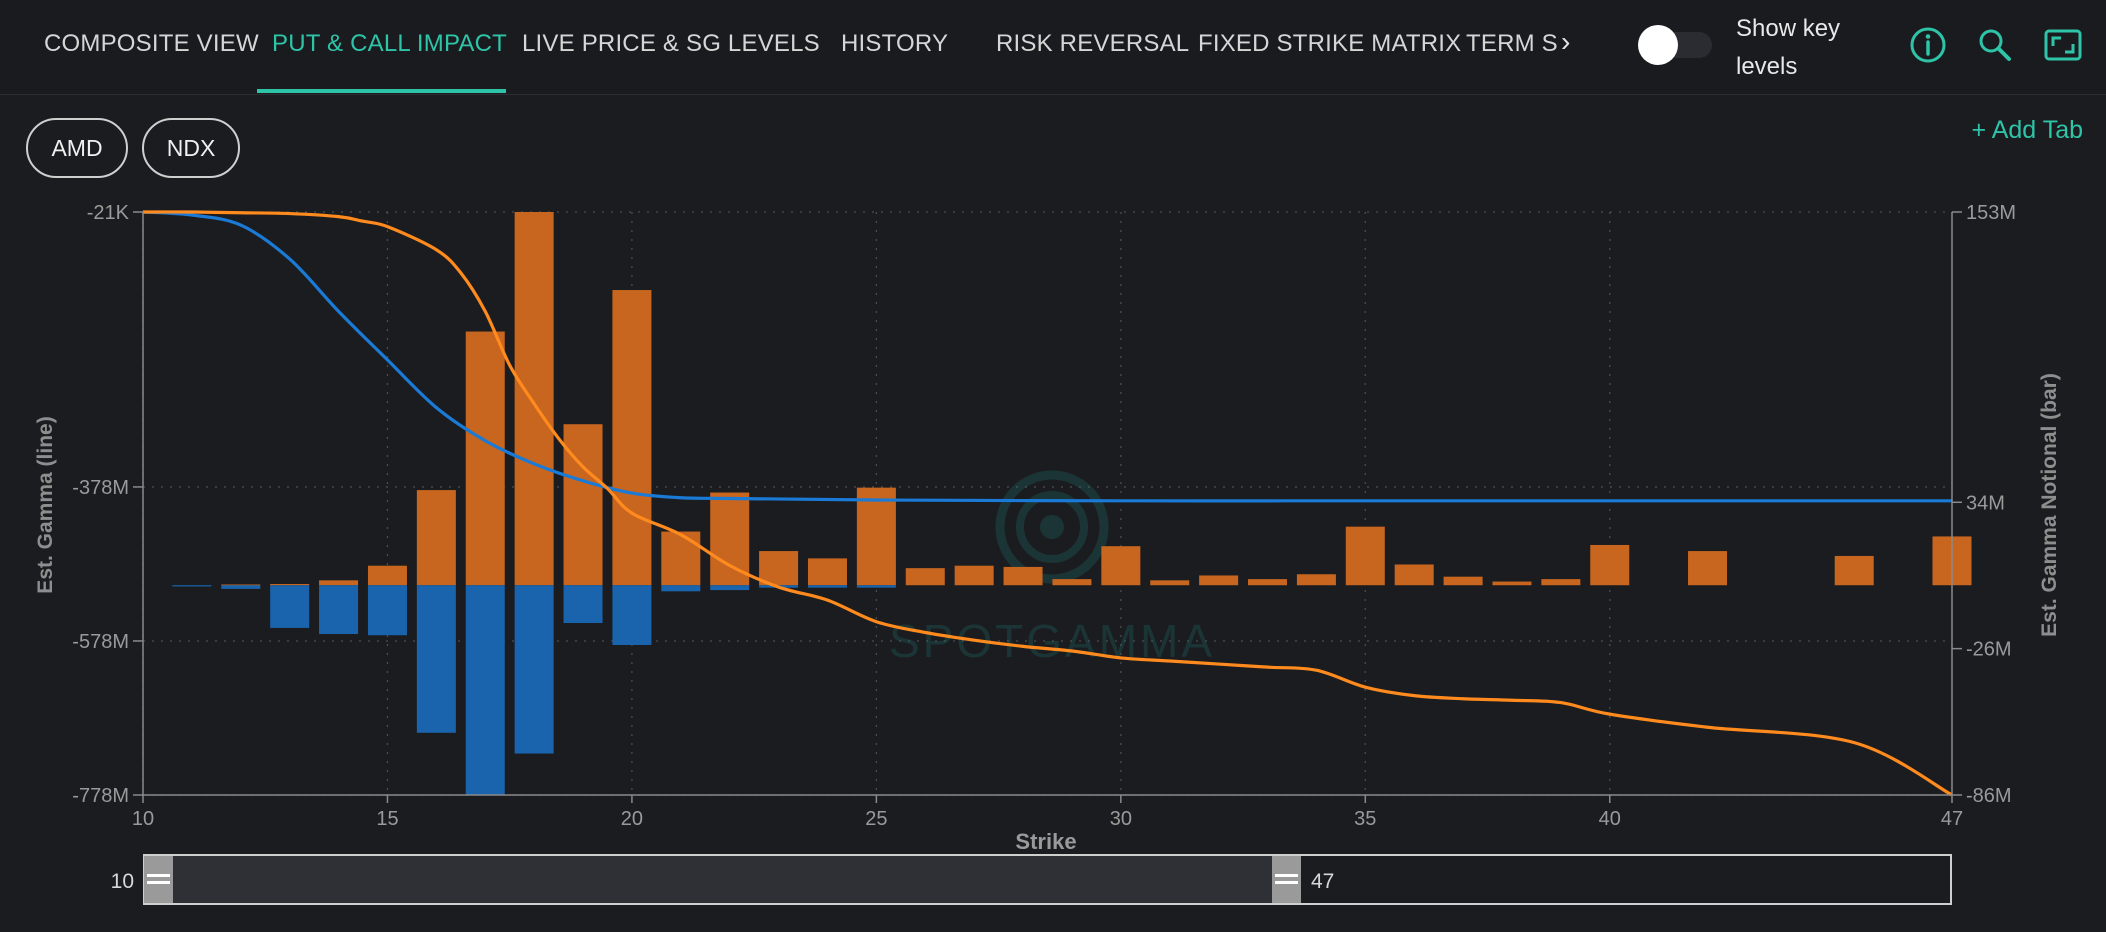  I want to click on left-tick-label: -21K, so click(108, 213).